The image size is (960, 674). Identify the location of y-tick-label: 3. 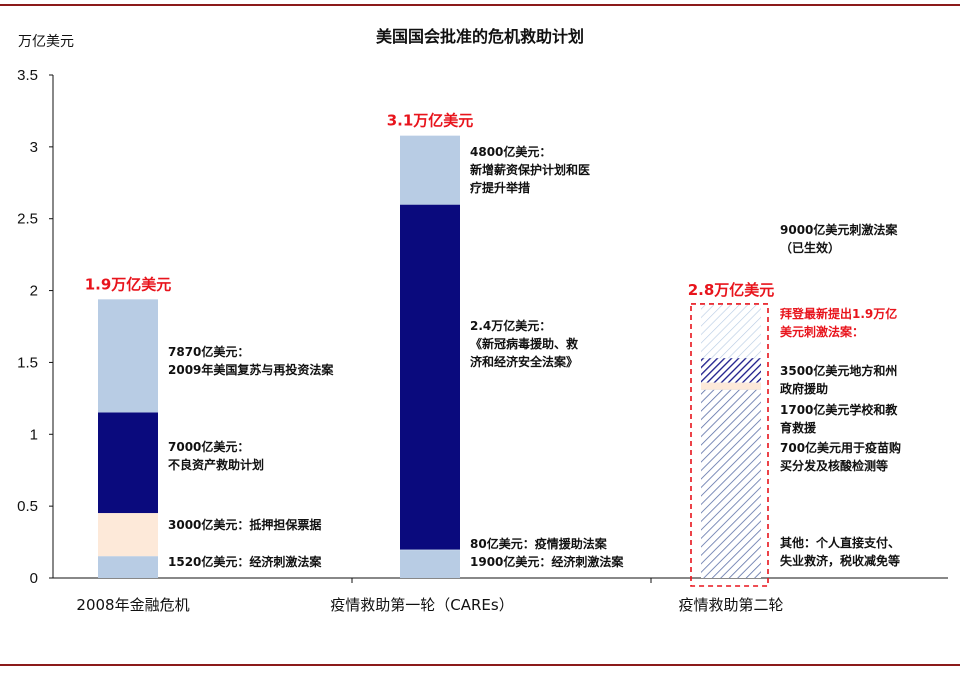
(34, 147).